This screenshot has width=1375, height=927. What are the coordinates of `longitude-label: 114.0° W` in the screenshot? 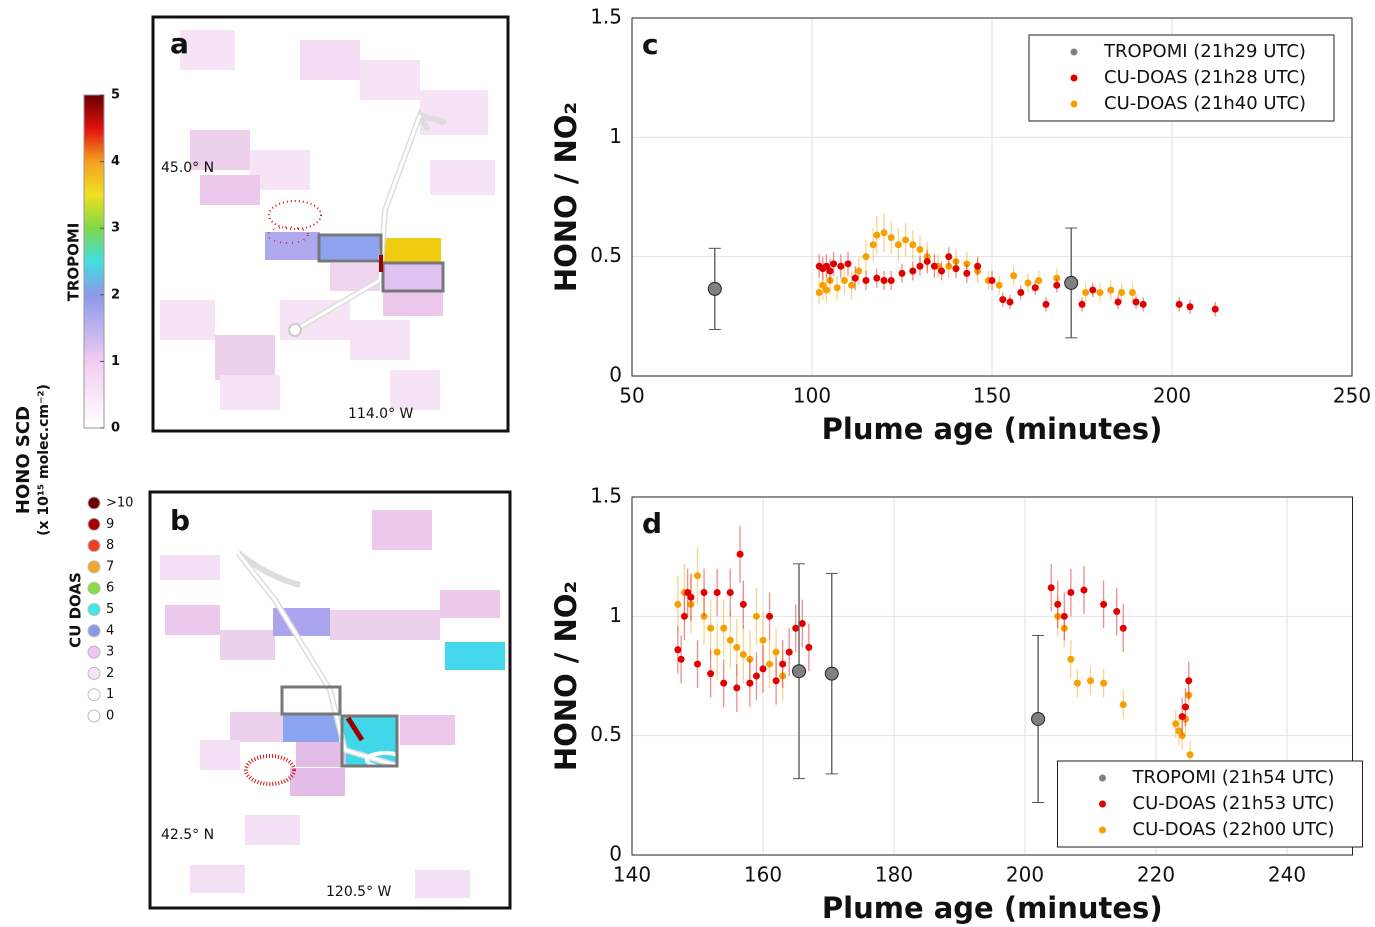 It's located at (381, 414).